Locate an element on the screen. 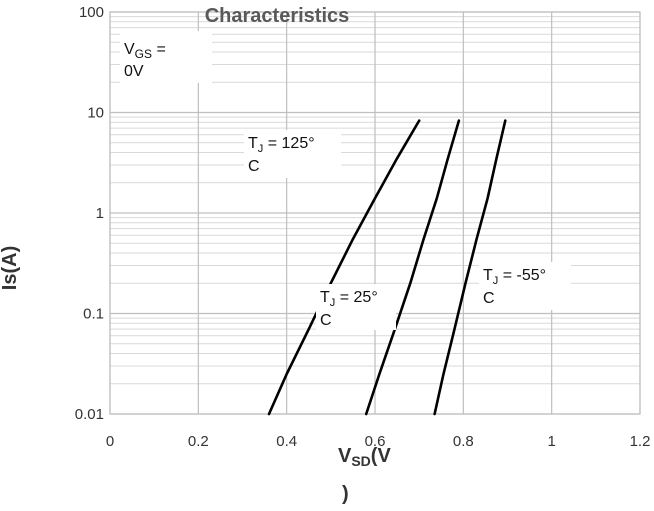  y-tick-label: 10 is located at coordinates (95, 113).